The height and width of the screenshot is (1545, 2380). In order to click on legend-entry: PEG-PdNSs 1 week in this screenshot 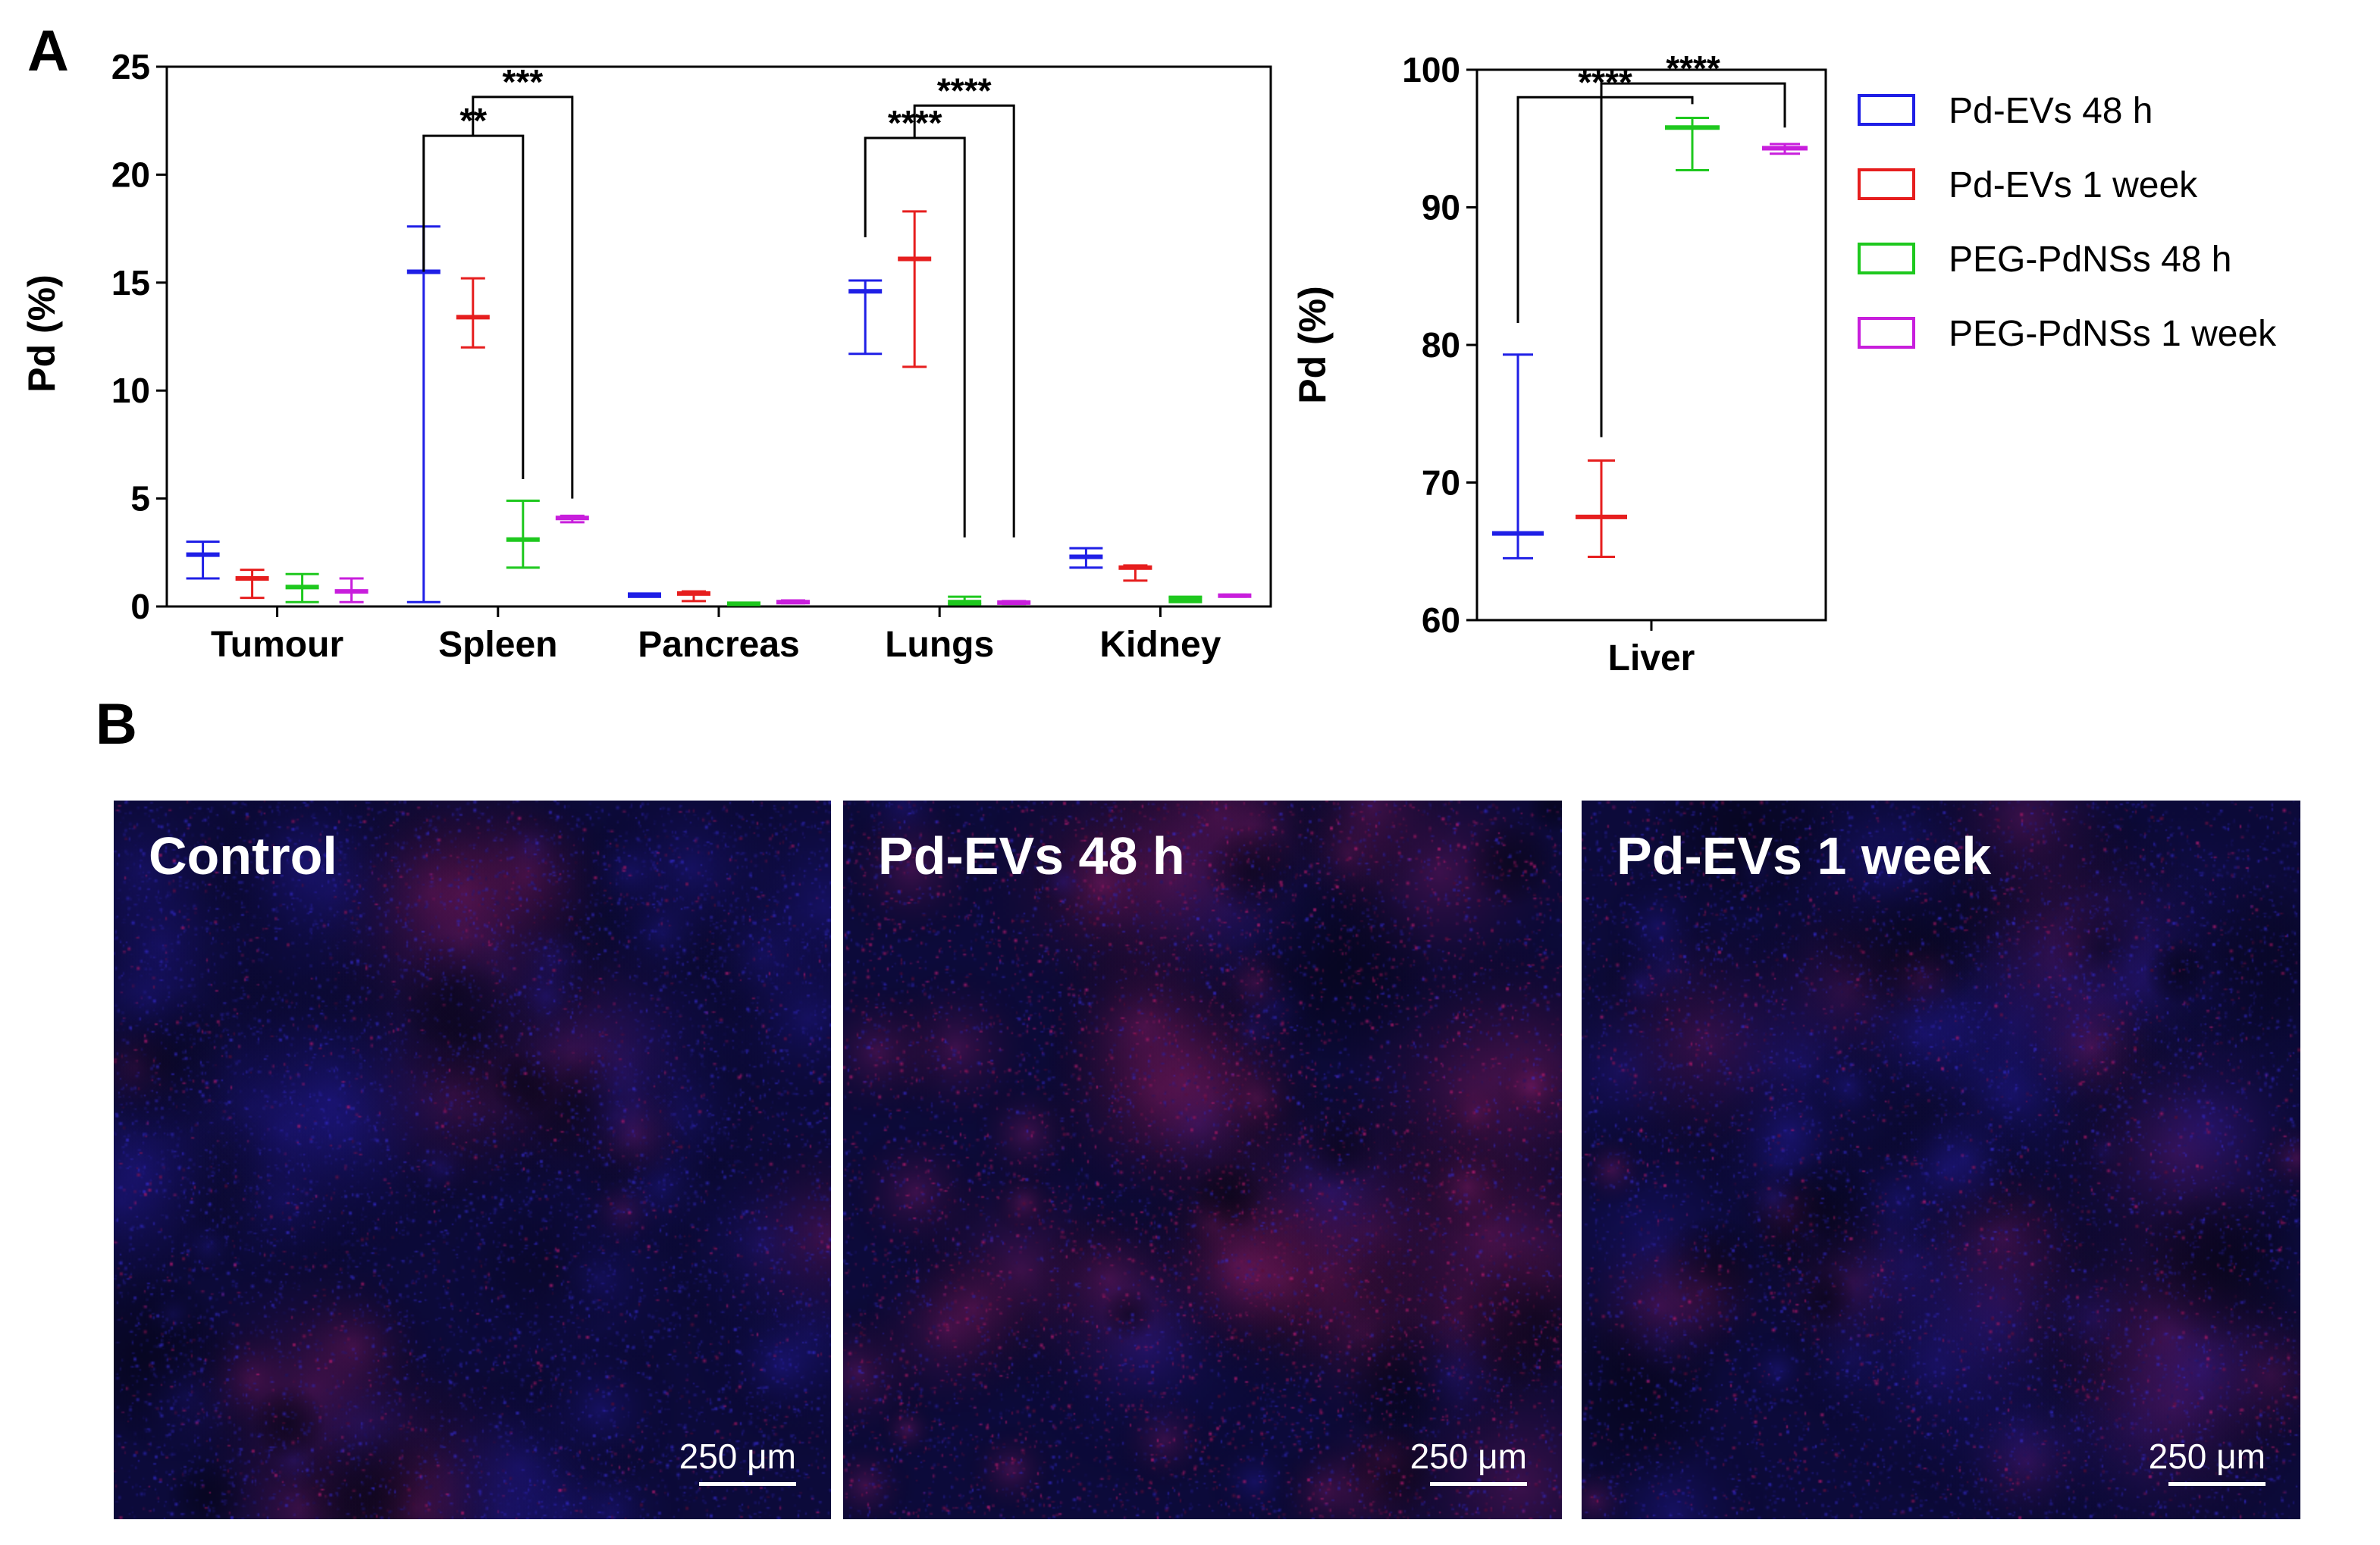, I will do `click(2067, 334)`.